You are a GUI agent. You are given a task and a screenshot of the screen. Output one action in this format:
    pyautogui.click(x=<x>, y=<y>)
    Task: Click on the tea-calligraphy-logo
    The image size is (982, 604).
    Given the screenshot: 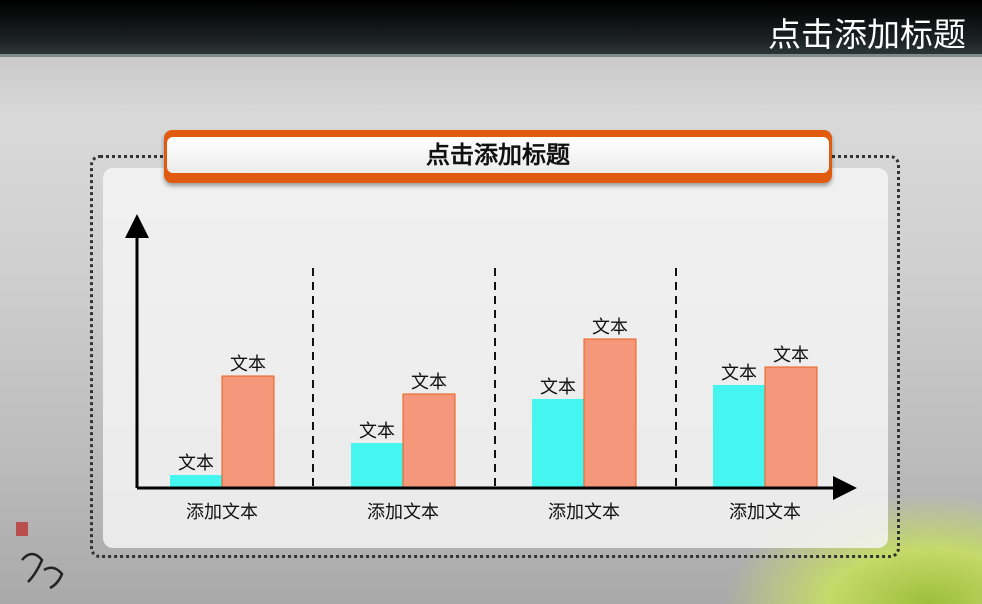 What is the action you would take?
    pyautogui.click(x=40, y=556)
    